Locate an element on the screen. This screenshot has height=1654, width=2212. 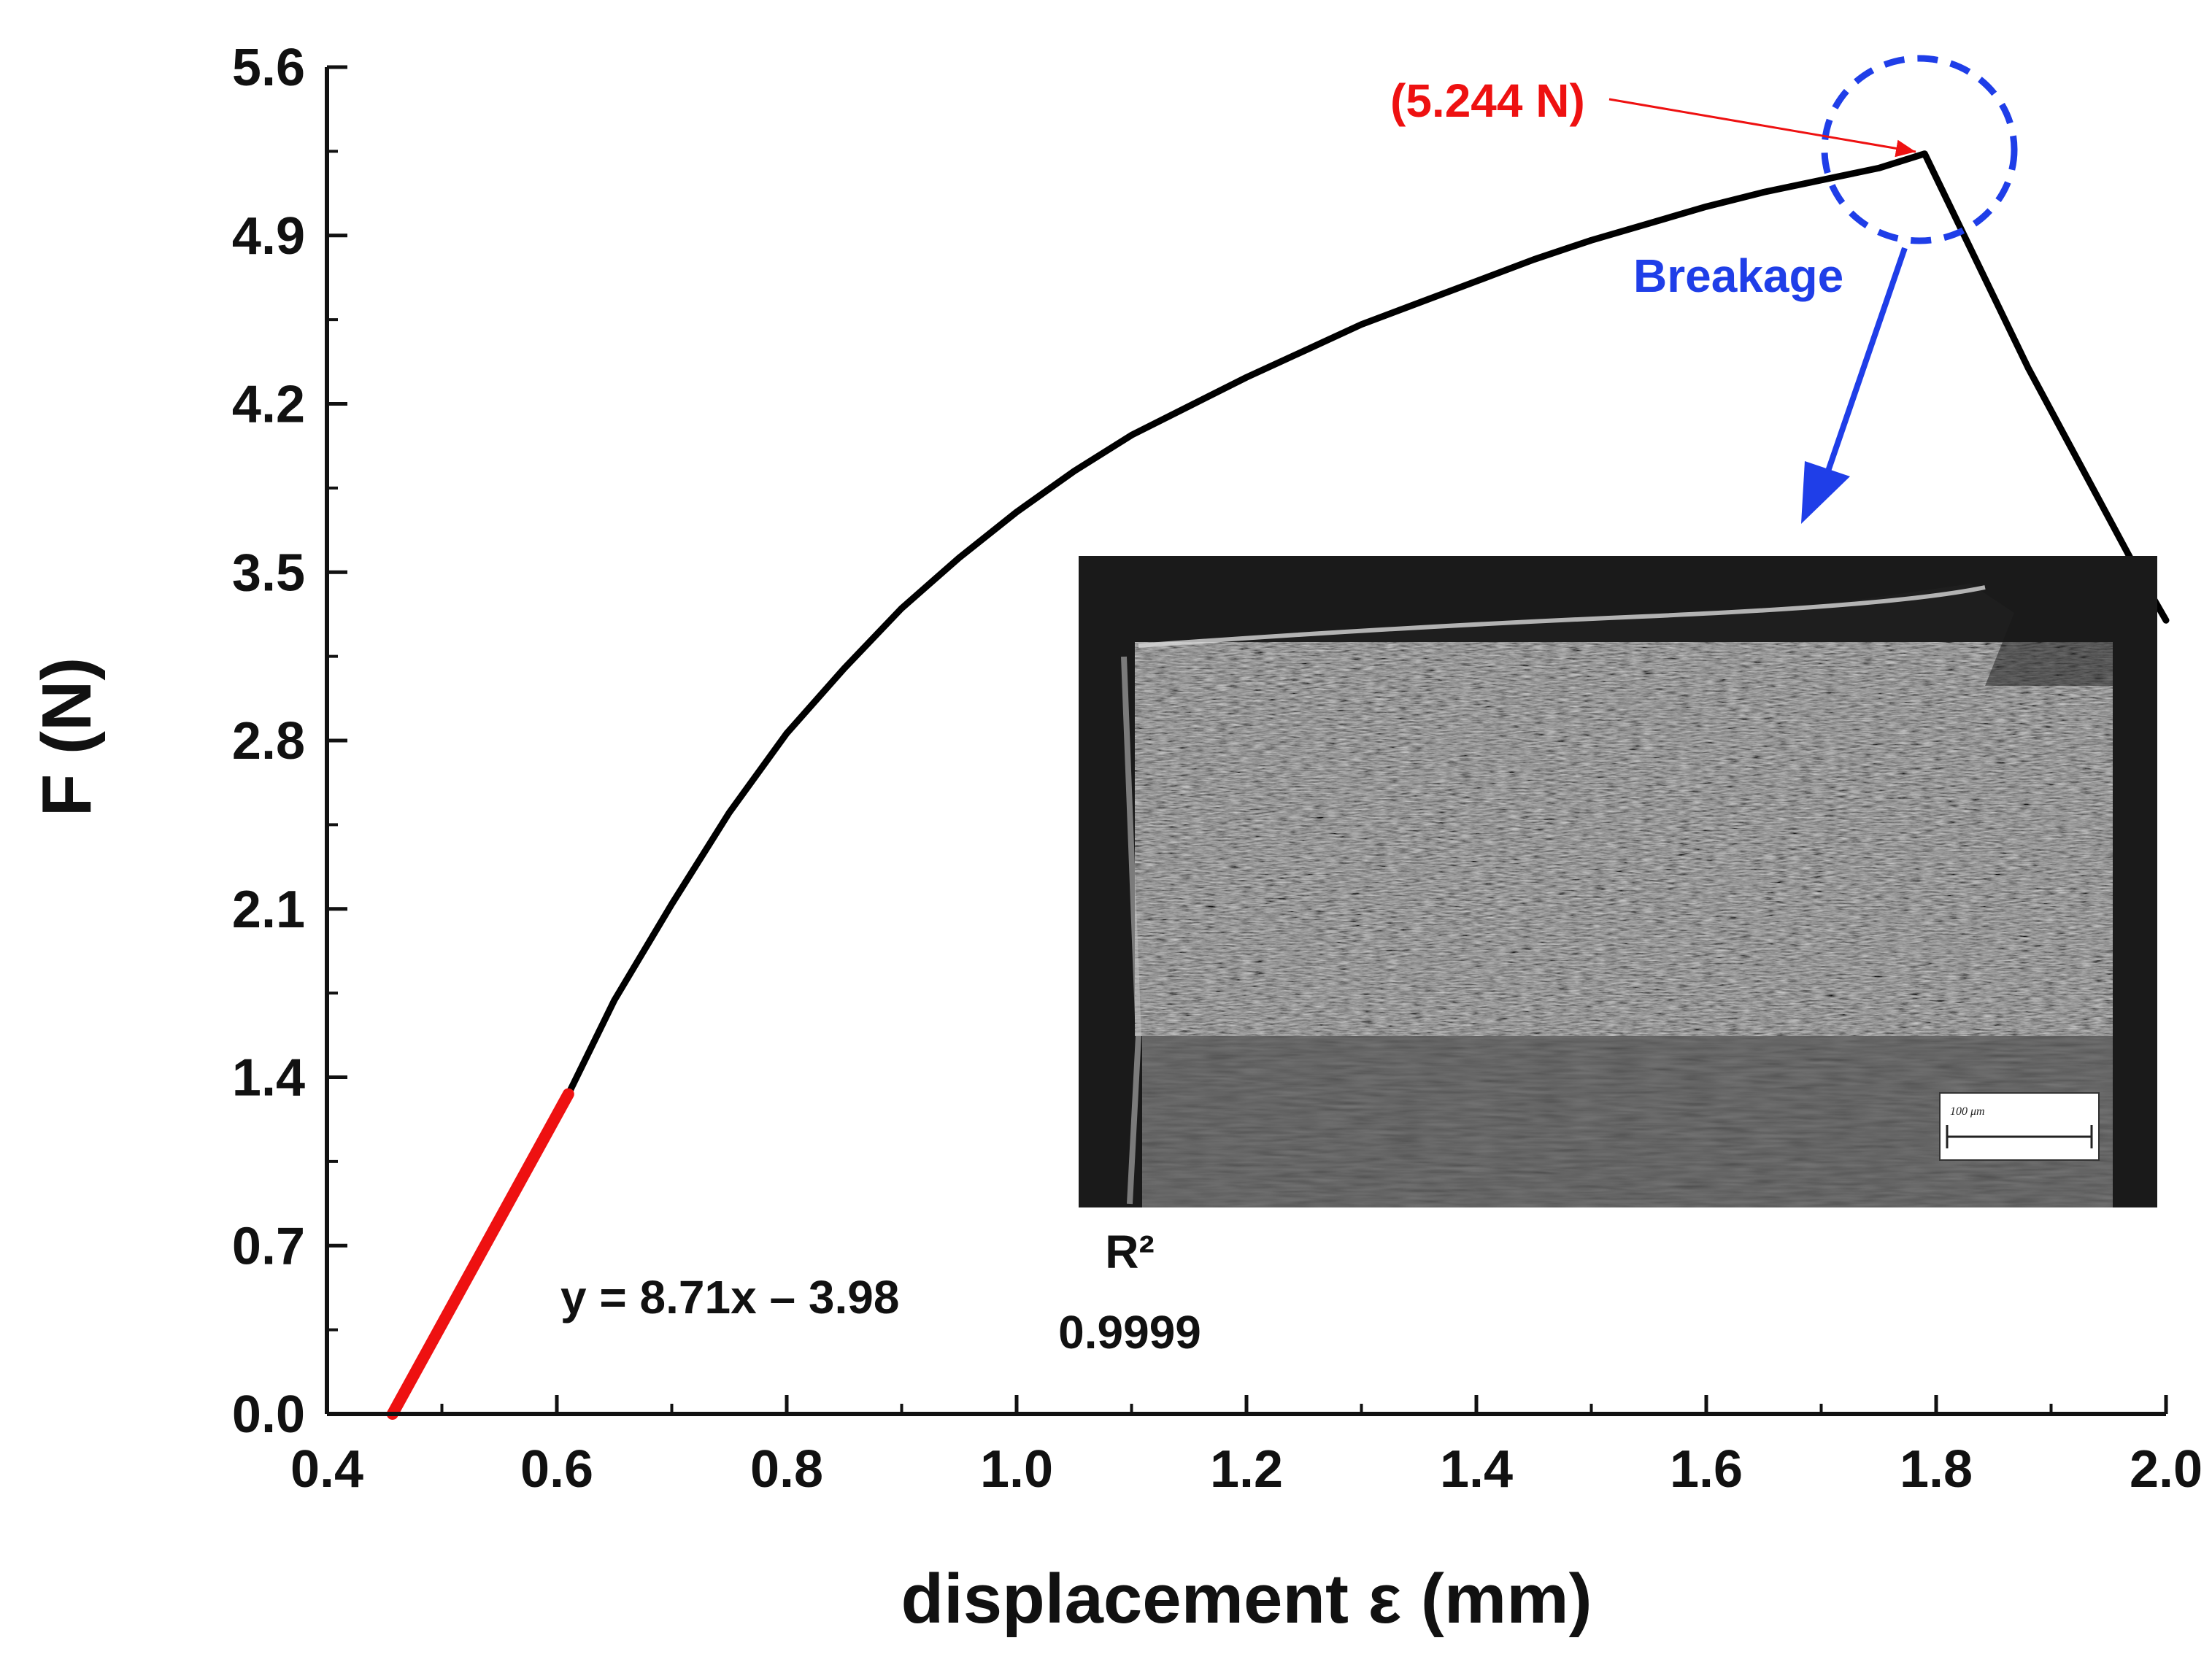
r2-label: R² is located at coordinates (1130, 1252).